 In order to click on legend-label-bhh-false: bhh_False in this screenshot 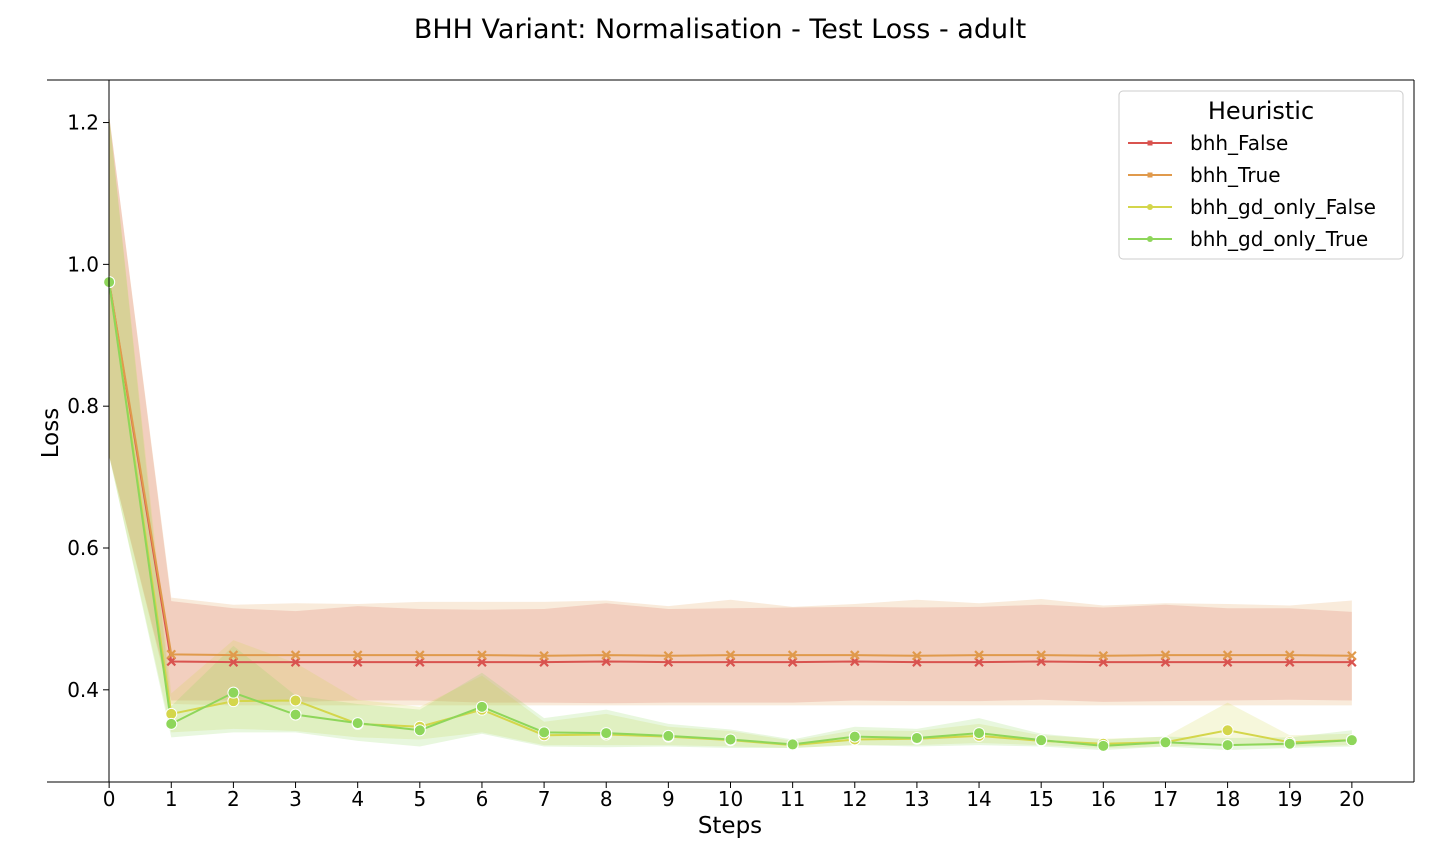, I will do `click(1239, 143)`.